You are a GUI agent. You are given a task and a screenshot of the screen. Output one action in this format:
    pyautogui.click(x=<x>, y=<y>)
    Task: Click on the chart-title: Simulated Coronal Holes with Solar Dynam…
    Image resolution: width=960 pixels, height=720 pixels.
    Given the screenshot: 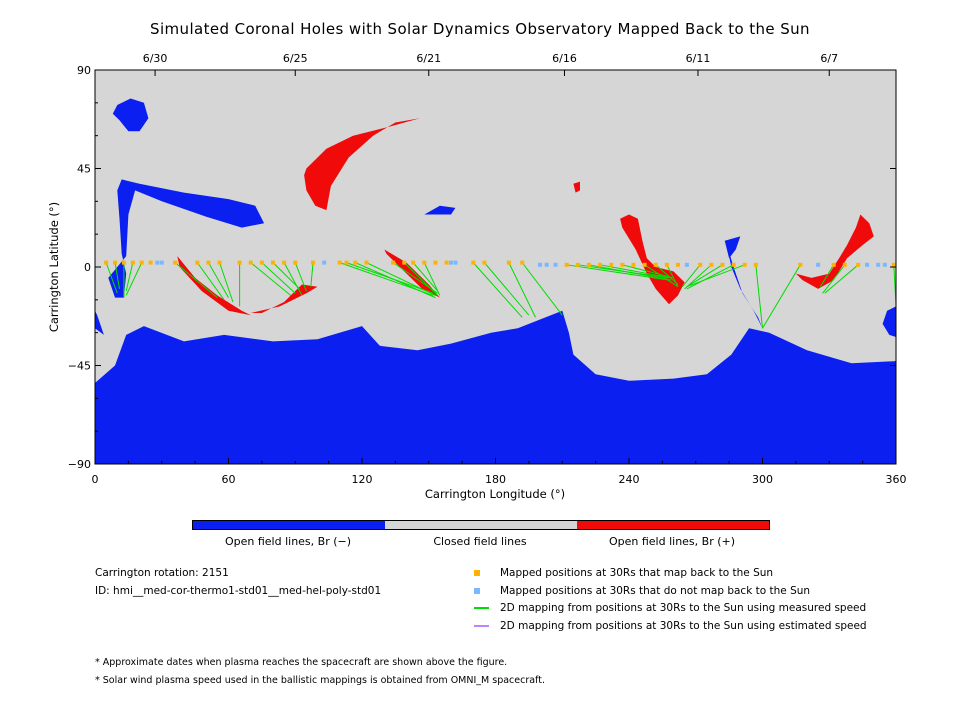 What is the action you would take?
    pyautogui.click(x=480, y=29)
    